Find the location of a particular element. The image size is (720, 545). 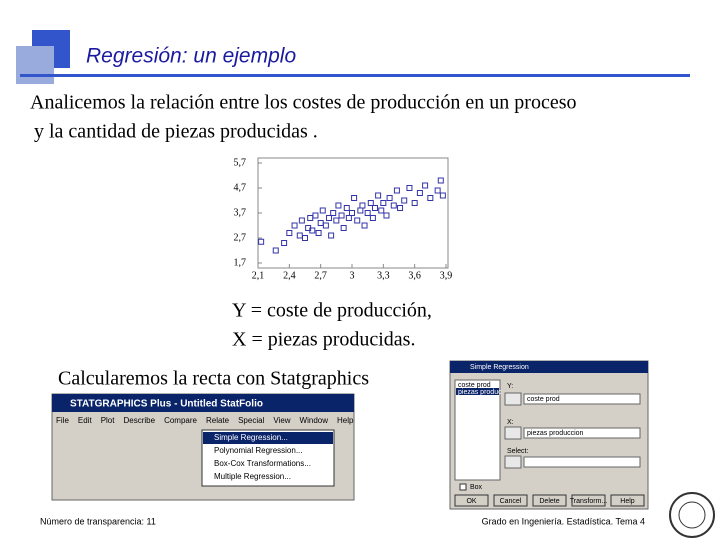

x-tick-label: 3,3 is located at coordinates (383, 275).